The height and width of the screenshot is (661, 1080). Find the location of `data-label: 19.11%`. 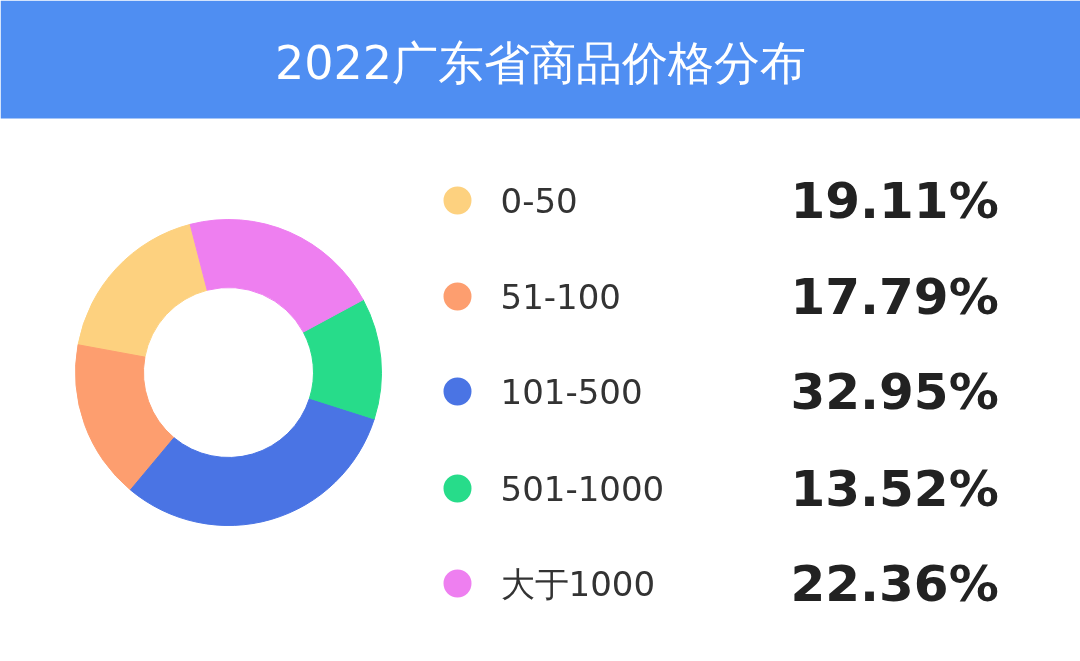

data-label: 19.11% is located at coordinates (894, 200).